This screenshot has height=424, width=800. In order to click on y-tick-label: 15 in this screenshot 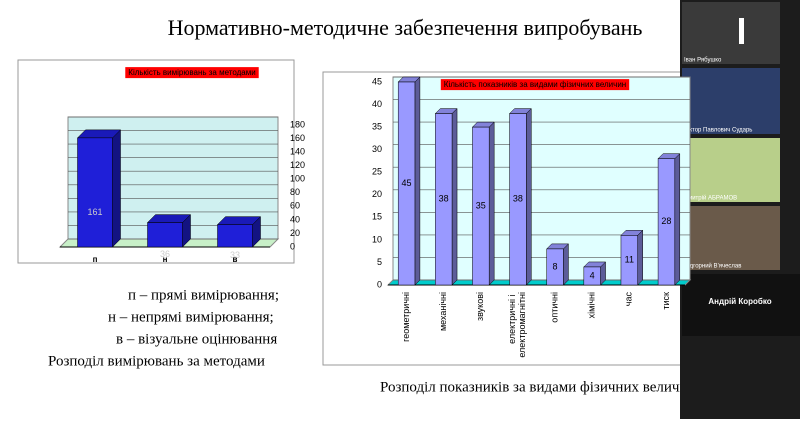, I will do `click(377, 217)`.